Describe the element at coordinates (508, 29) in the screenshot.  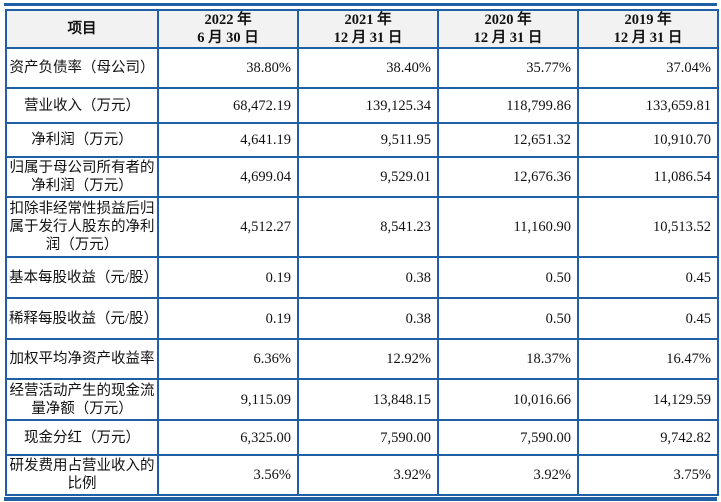
I see `column-header-period: 2020 年 12 月 31 日` at that location.